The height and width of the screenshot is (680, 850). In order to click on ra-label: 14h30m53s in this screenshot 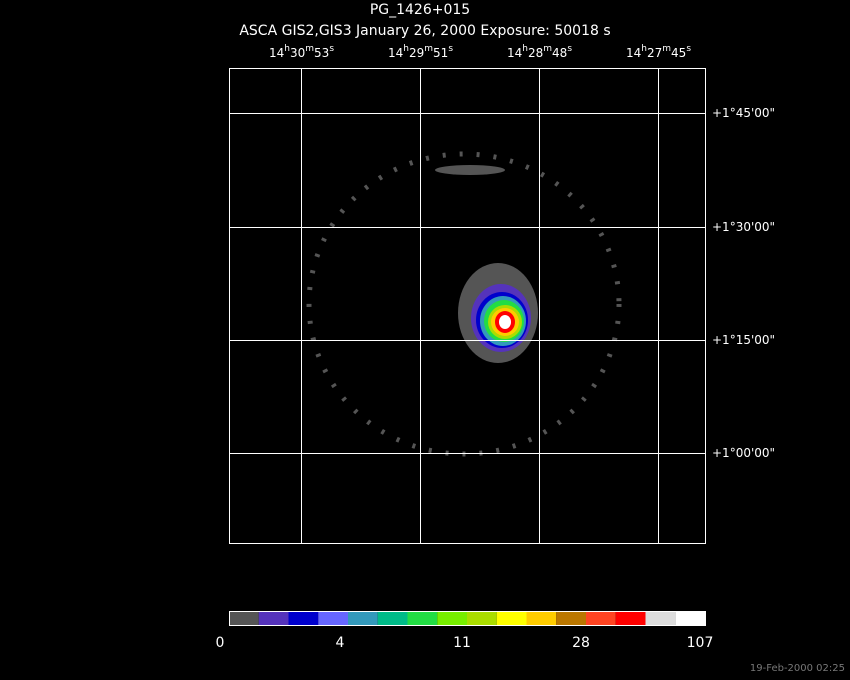, I will do `click(301, 52)`.